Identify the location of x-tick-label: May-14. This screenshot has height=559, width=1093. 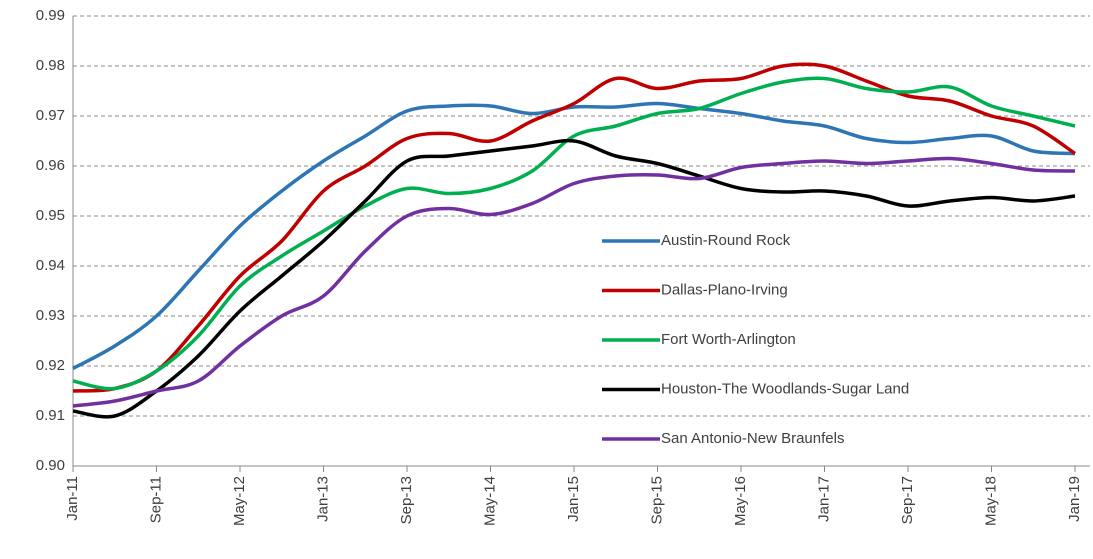
(489, 501).